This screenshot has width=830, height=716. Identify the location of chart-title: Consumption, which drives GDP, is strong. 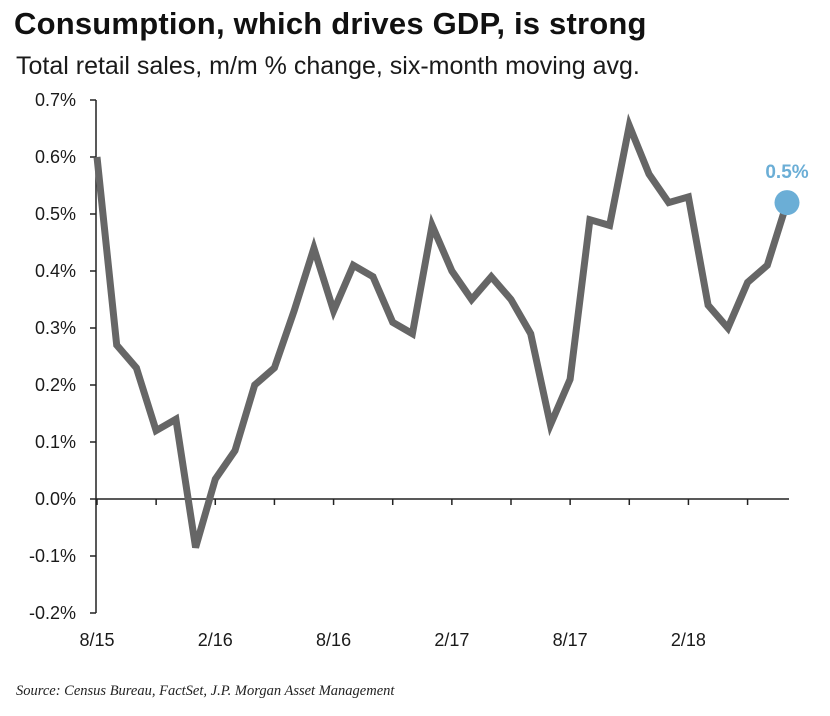
(330, 23).